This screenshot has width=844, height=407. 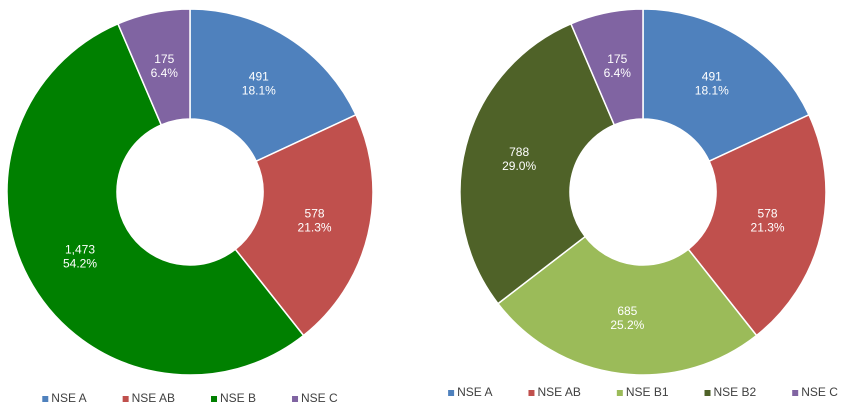 I want to click on percentage-label: 25.2%, so click(x=627, y=325).